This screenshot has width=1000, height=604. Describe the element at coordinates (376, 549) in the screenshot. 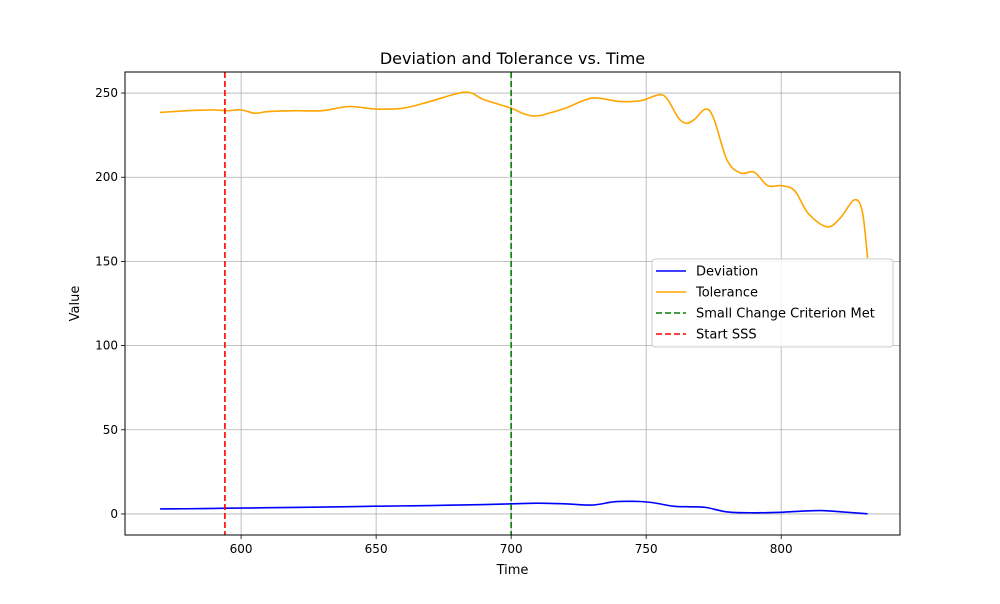

I see `x-tick-label: 650` at that location.